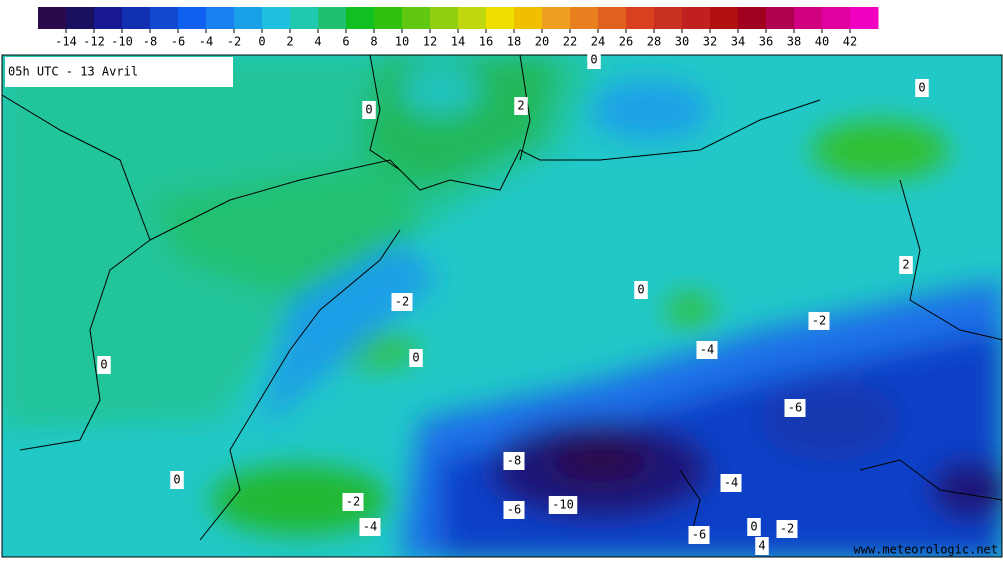  What do you see at coordinates (486, 42) in the screenshot?
I see `colorbar-tick-label: 16` at bounding box center [486, 42].